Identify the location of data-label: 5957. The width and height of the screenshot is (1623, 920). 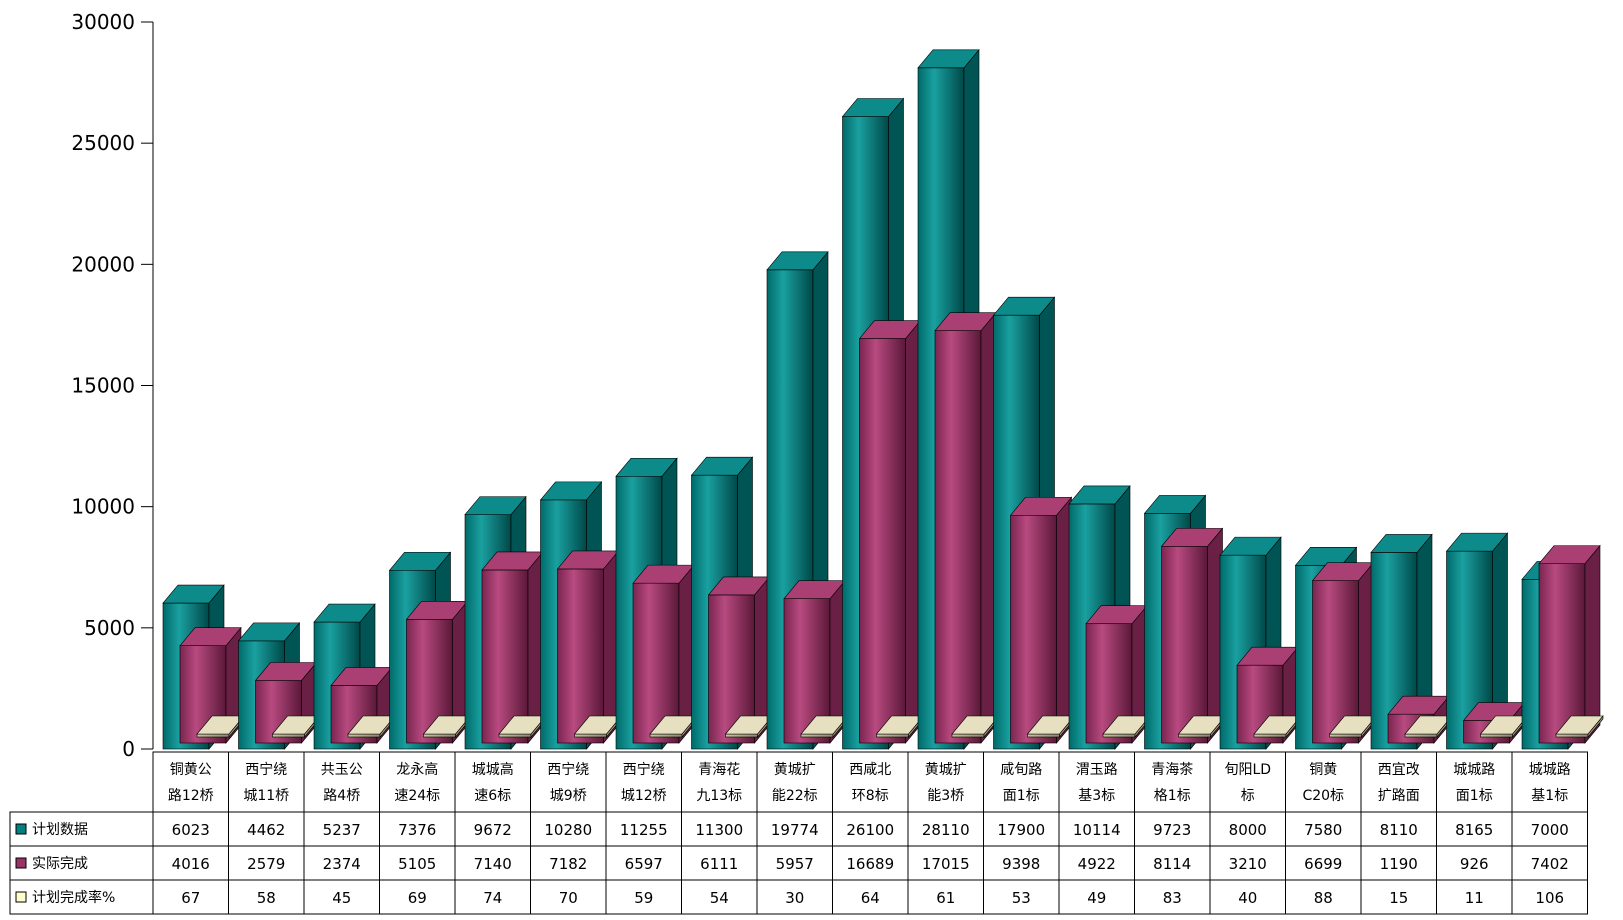
(795, 864).